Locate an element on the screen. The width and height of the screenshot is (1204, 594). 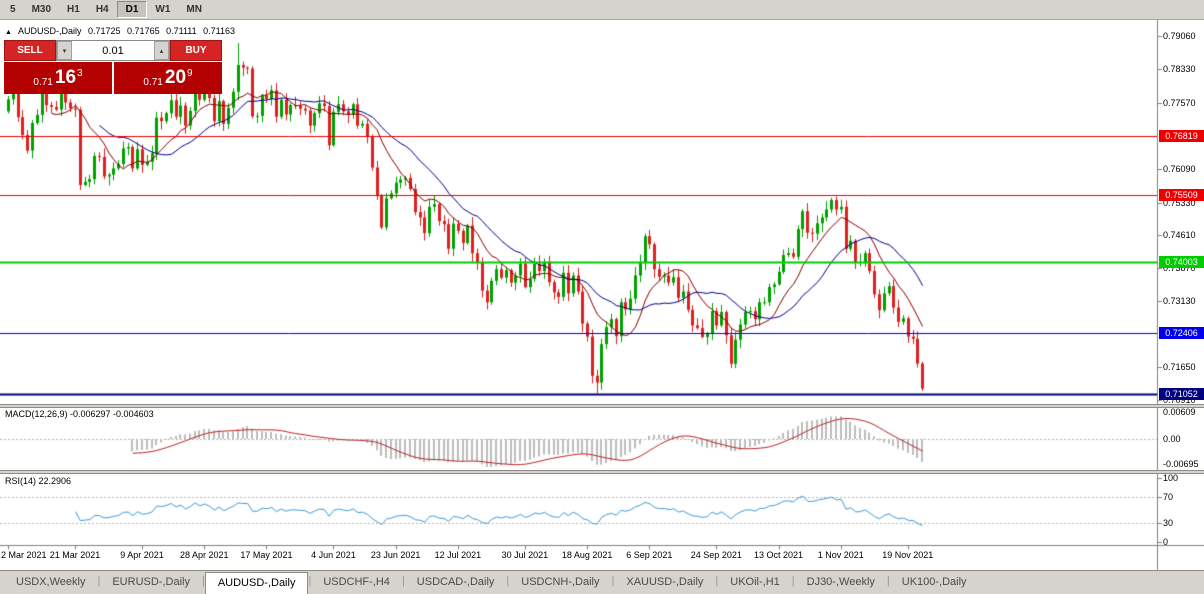
time-axis-label: 6 Sep 2021 is located at coordinates (649, 555).